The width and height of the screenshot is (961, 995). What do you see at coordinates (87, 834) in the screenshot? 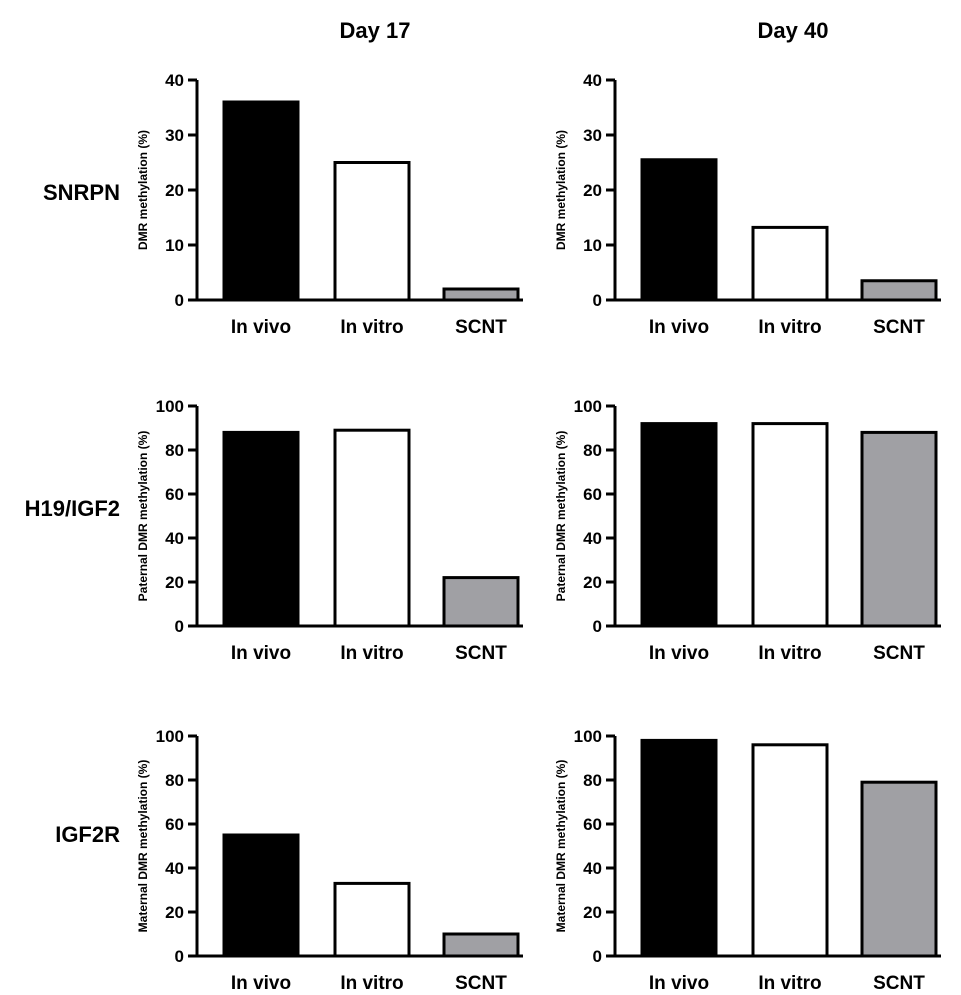
I see `row-label-igf2r: IGF2R` at bounding box center [87, 834].